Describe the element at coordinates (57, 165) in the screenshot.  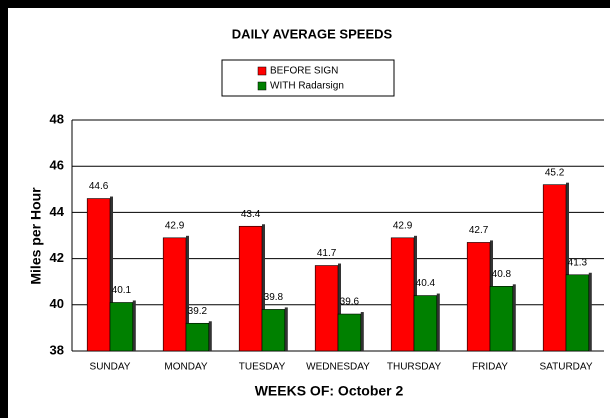
I see `y-tick-label: 46` at that location.